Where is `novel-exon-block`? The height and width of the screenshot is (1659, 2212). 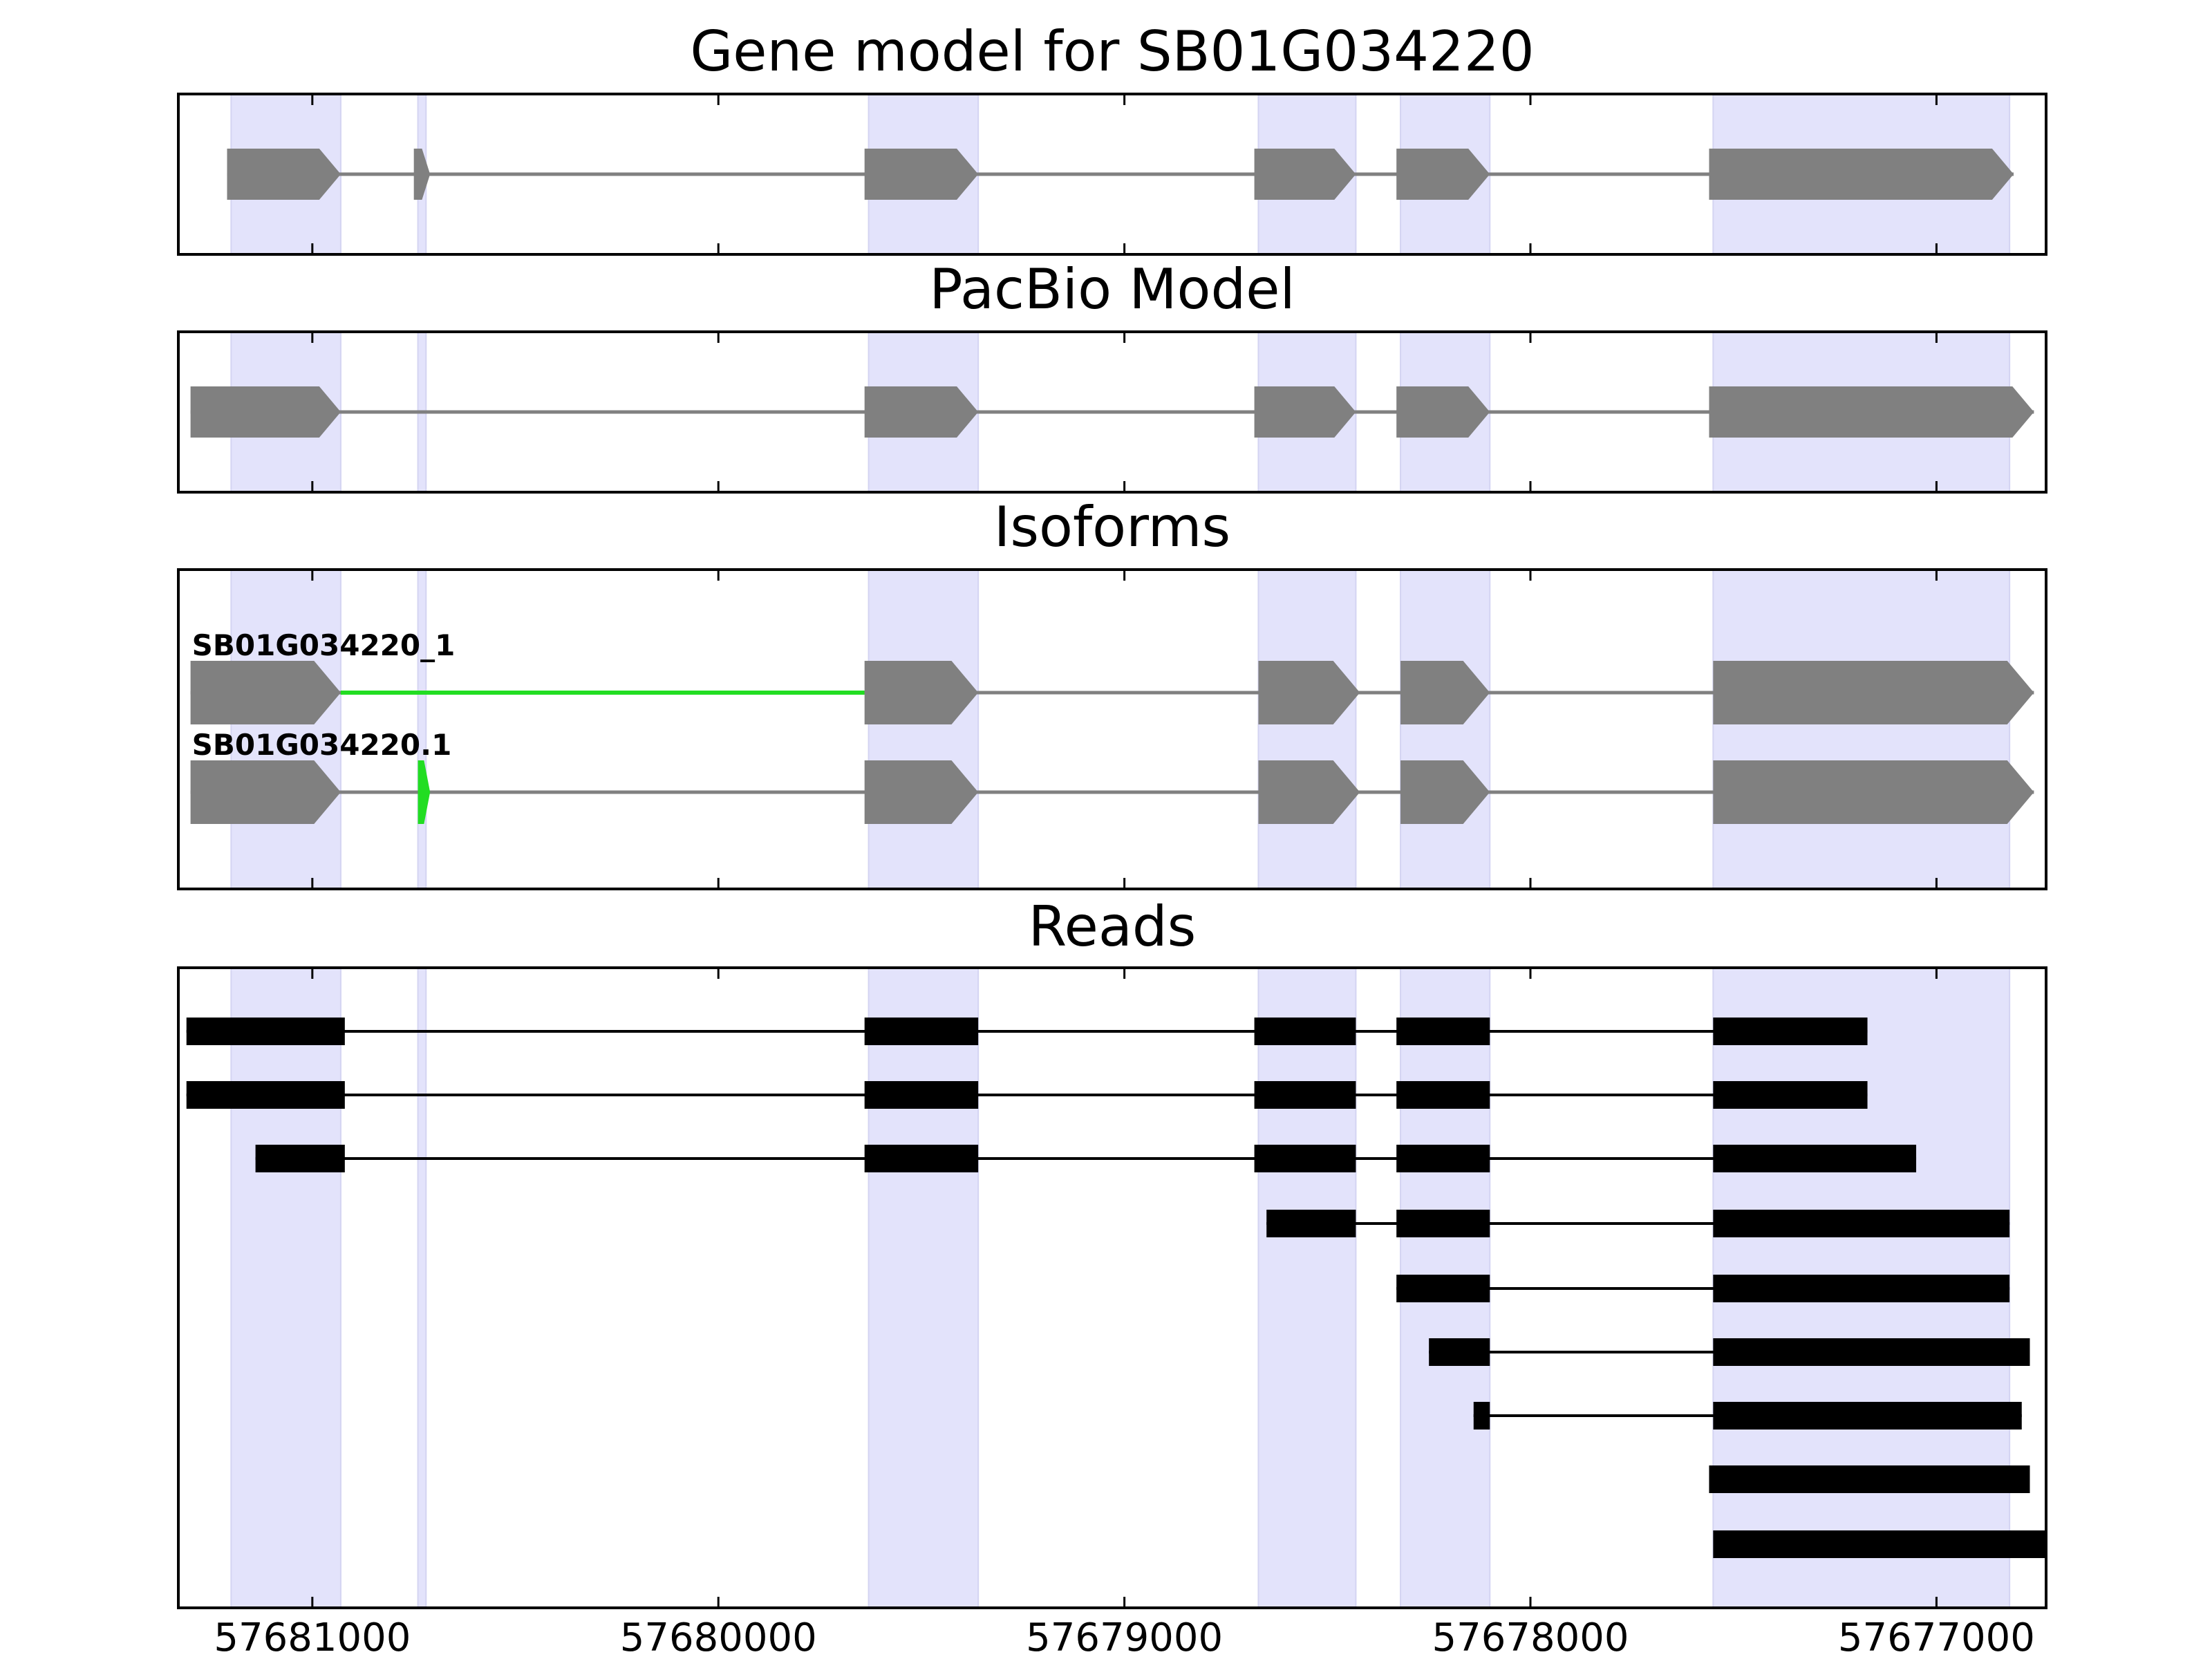
novel-exon-block is located at coordinates (425, 792).